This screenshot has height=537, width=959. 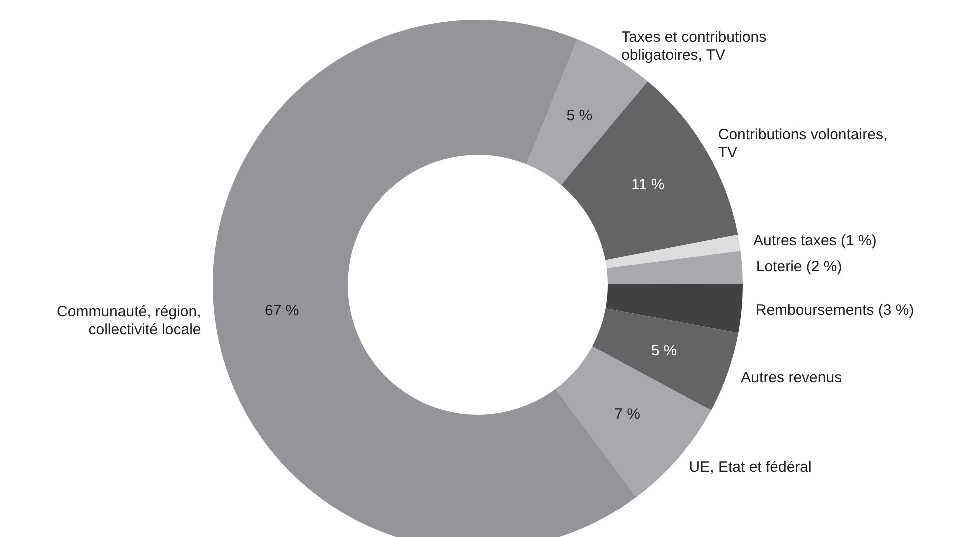 What do you see at coordinates (282, 311) in the screenshot?
I see `data-label: 67 %` at bounding box center [282, 311].